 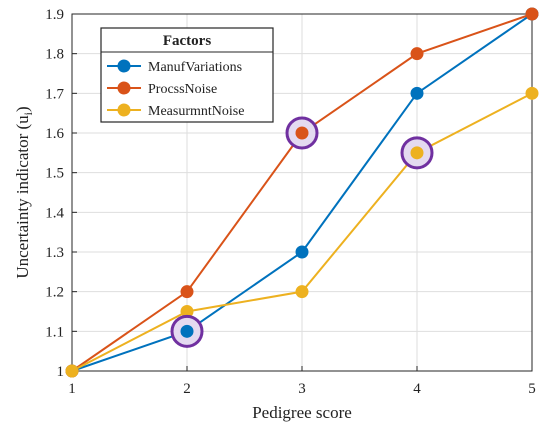 What do you see at coordinates (22, 109) in the screenshot?
I see `y-axis-title-suffix: )` at bounding box center [22, 109].